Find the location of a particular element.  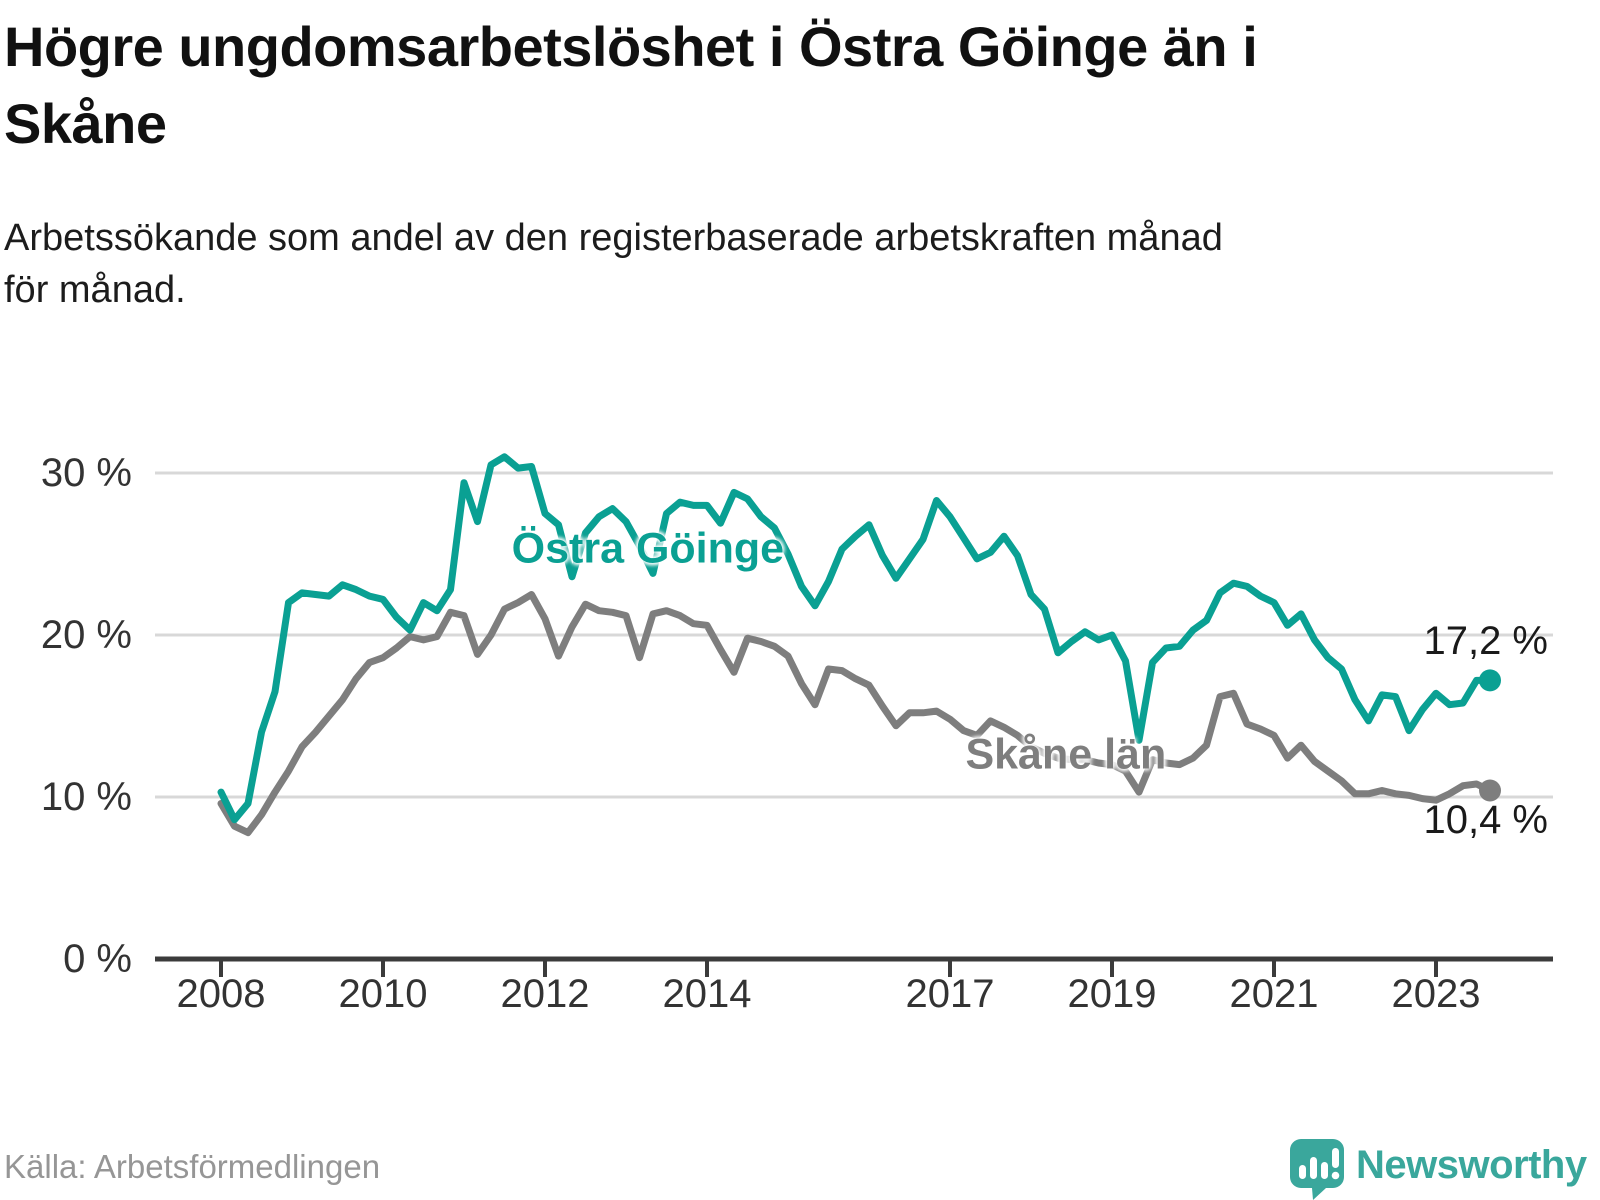

newsworthy-logo-text: Newsworthy is located at coordinates (1471, 1165).